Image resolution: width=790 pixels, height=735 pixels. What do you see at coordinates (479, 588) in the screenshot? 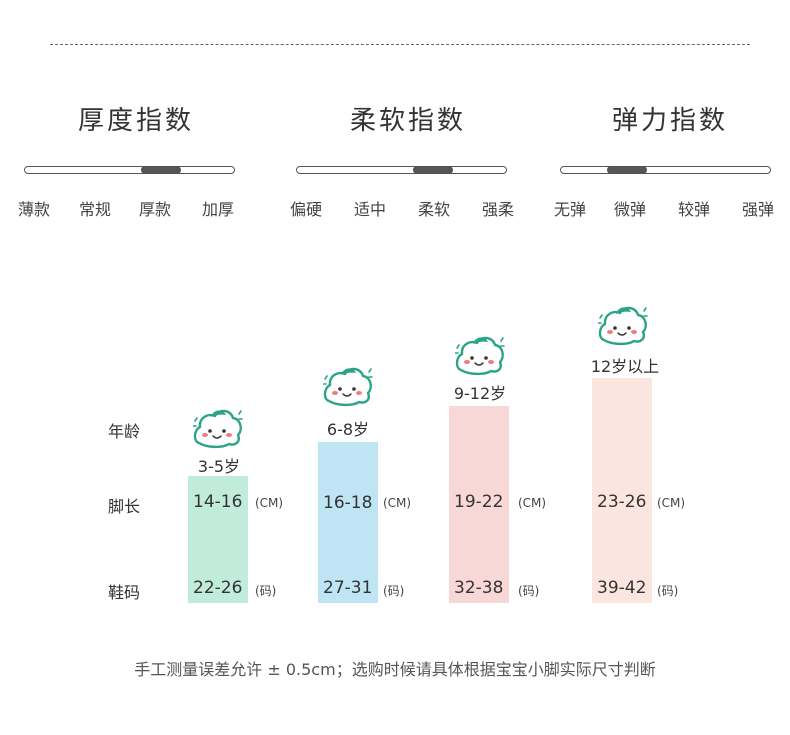
I see `shoe-size-9-12: 32-38` at bounding box center [479, 588].